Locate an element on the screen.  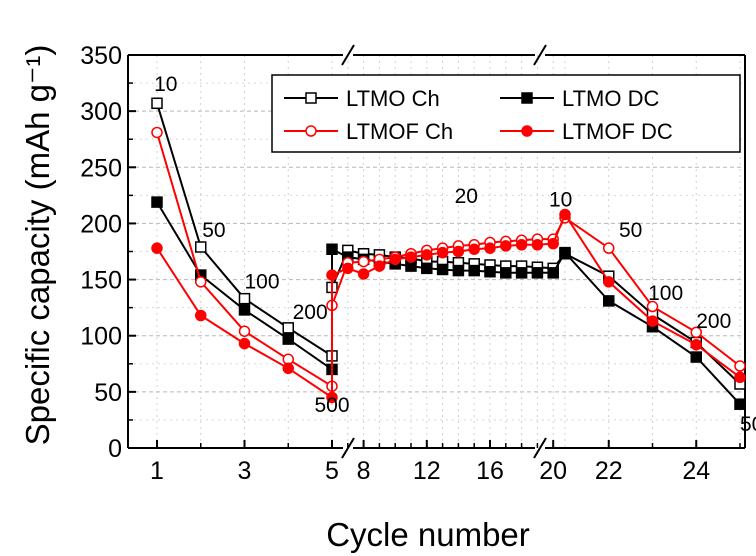
y-axis-title: Specific capacity (mAh g⁻¹) is located at coordinates (37, 245).